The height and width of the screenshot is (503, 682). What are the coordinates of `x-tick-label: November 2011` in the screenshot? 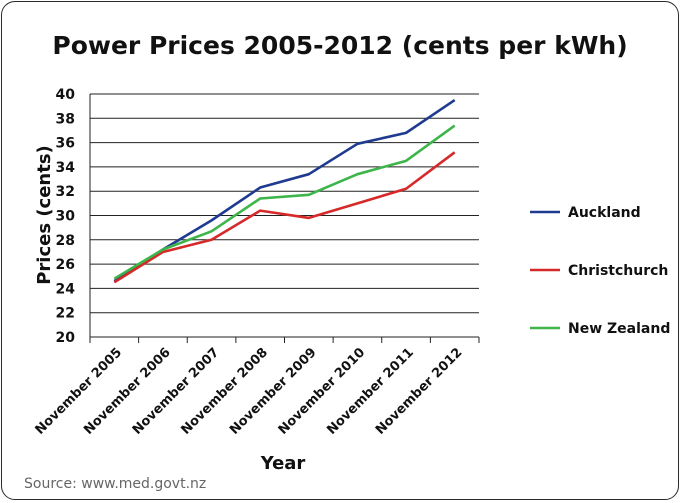 It's located at (370, 391).